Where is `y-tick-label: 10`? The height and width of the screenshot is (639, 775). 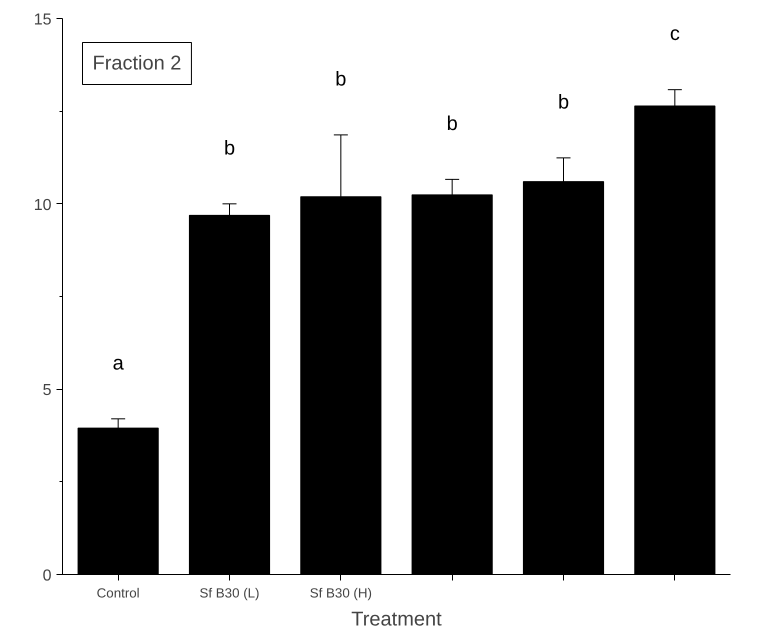
y-tick-label: 10 is located at coordinates (43, 205).